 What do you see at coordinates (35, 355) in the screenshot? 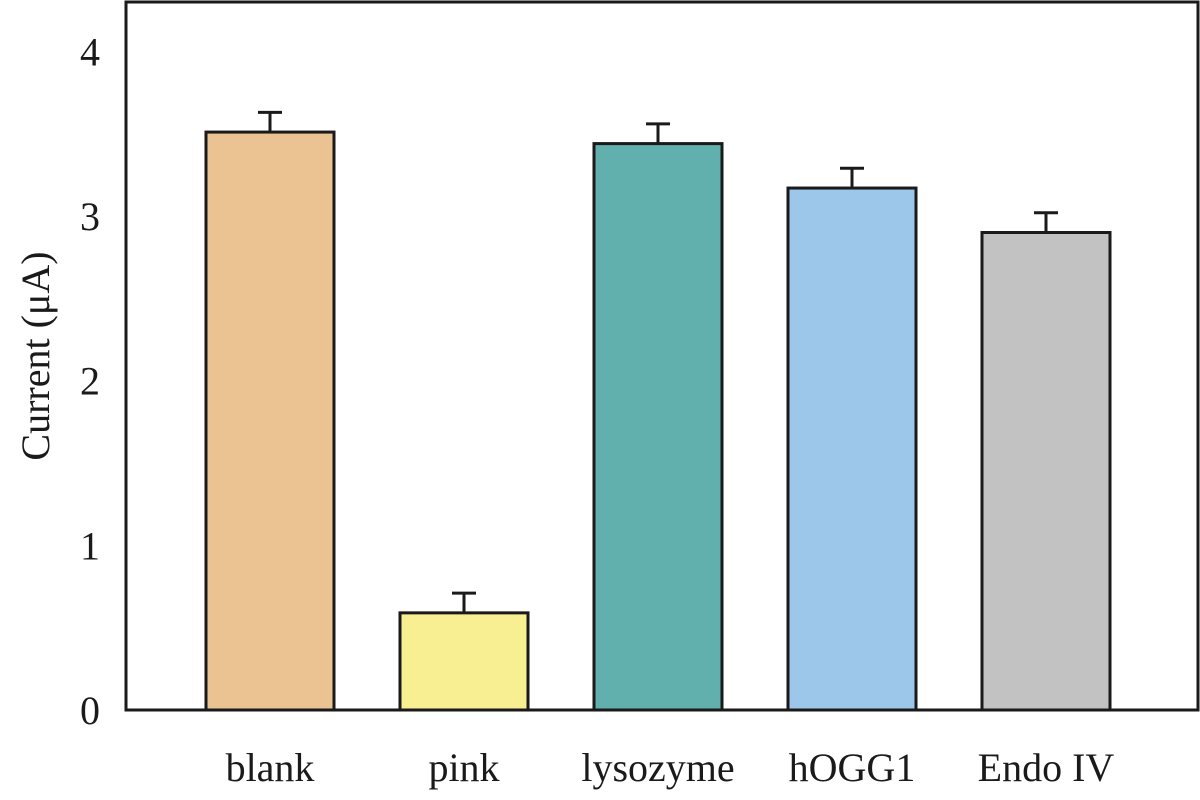
I see `y-axis-title: Current (μA)` at bounding box center [35, 355].